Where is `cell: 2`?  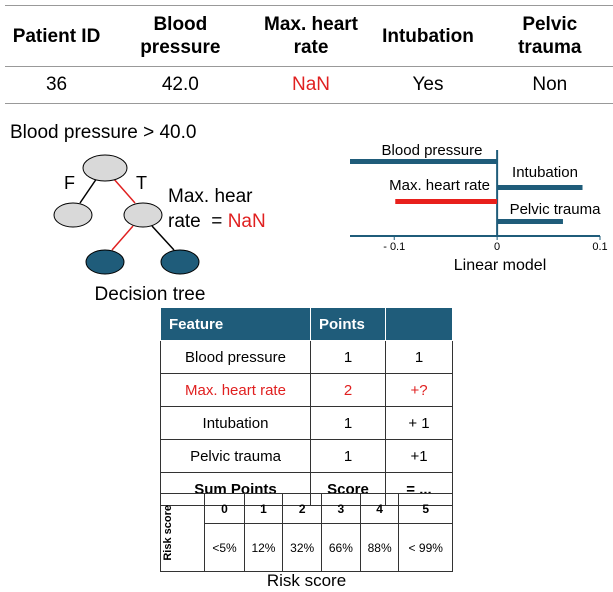
cell: 2 is located at coordinates (348, 390).